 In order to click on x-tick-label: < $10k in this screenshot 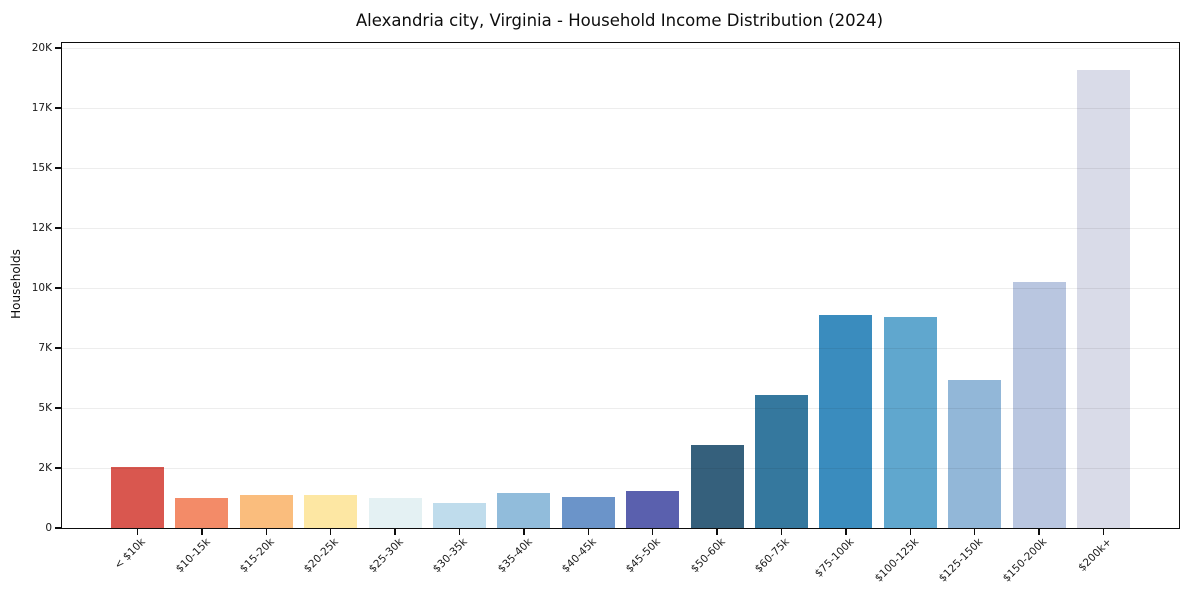, I will do `click(130, 554)`.